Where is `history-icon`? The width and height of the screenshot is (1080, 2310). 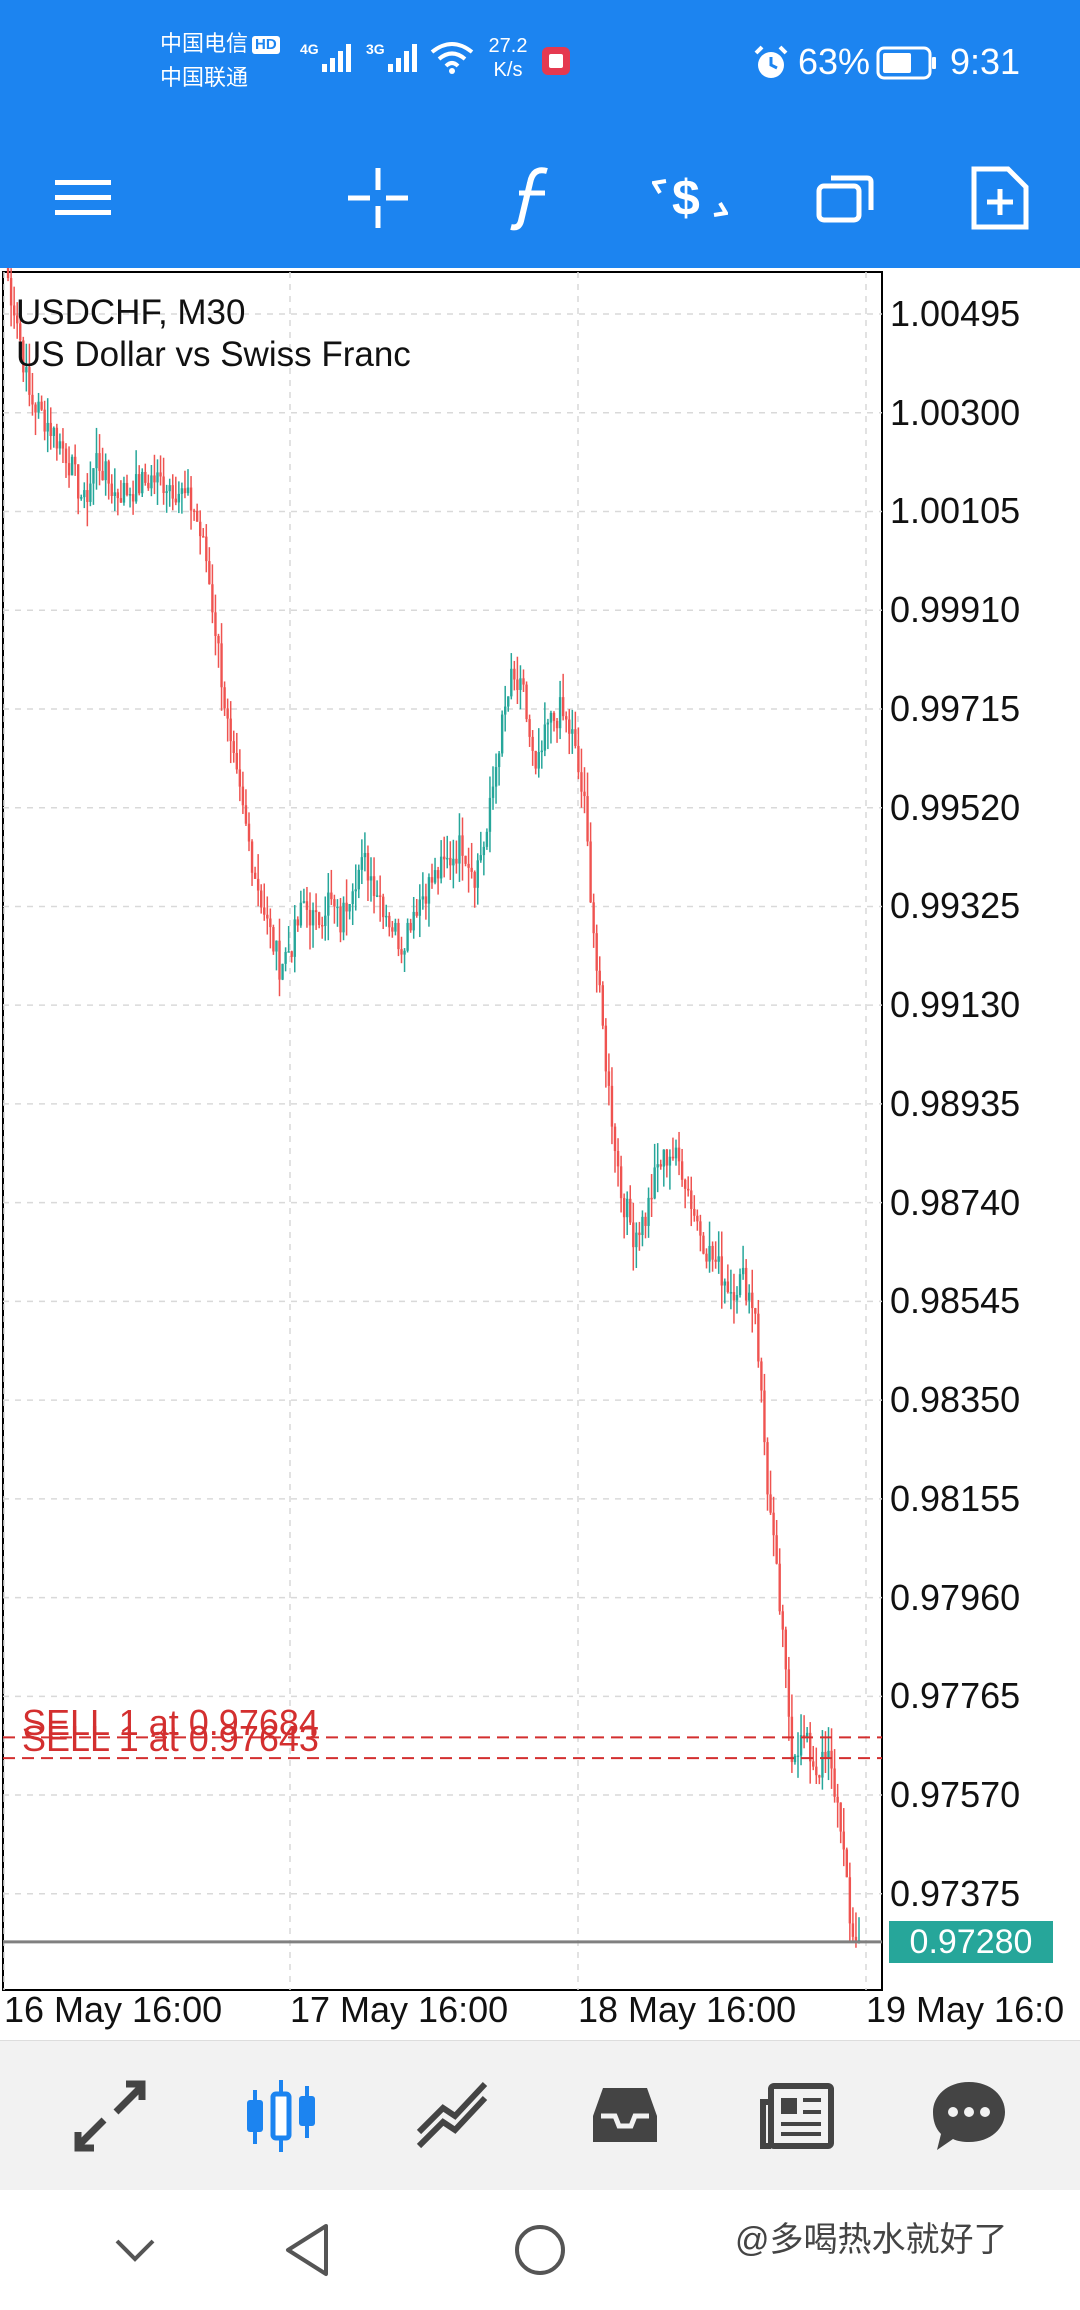 history-icon is located at coordinates (625, 2115).